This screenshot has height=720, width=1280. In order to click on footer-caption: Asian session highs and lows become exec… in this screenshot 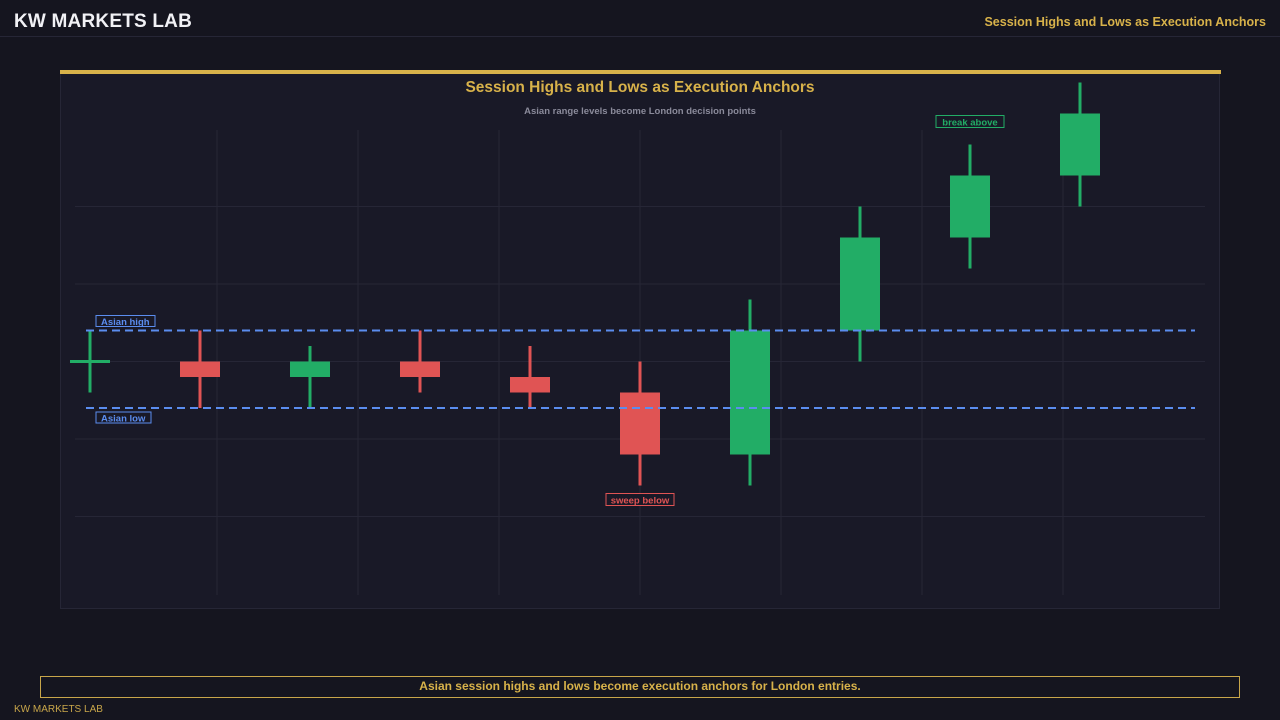, I will do `click(640, 687)`.